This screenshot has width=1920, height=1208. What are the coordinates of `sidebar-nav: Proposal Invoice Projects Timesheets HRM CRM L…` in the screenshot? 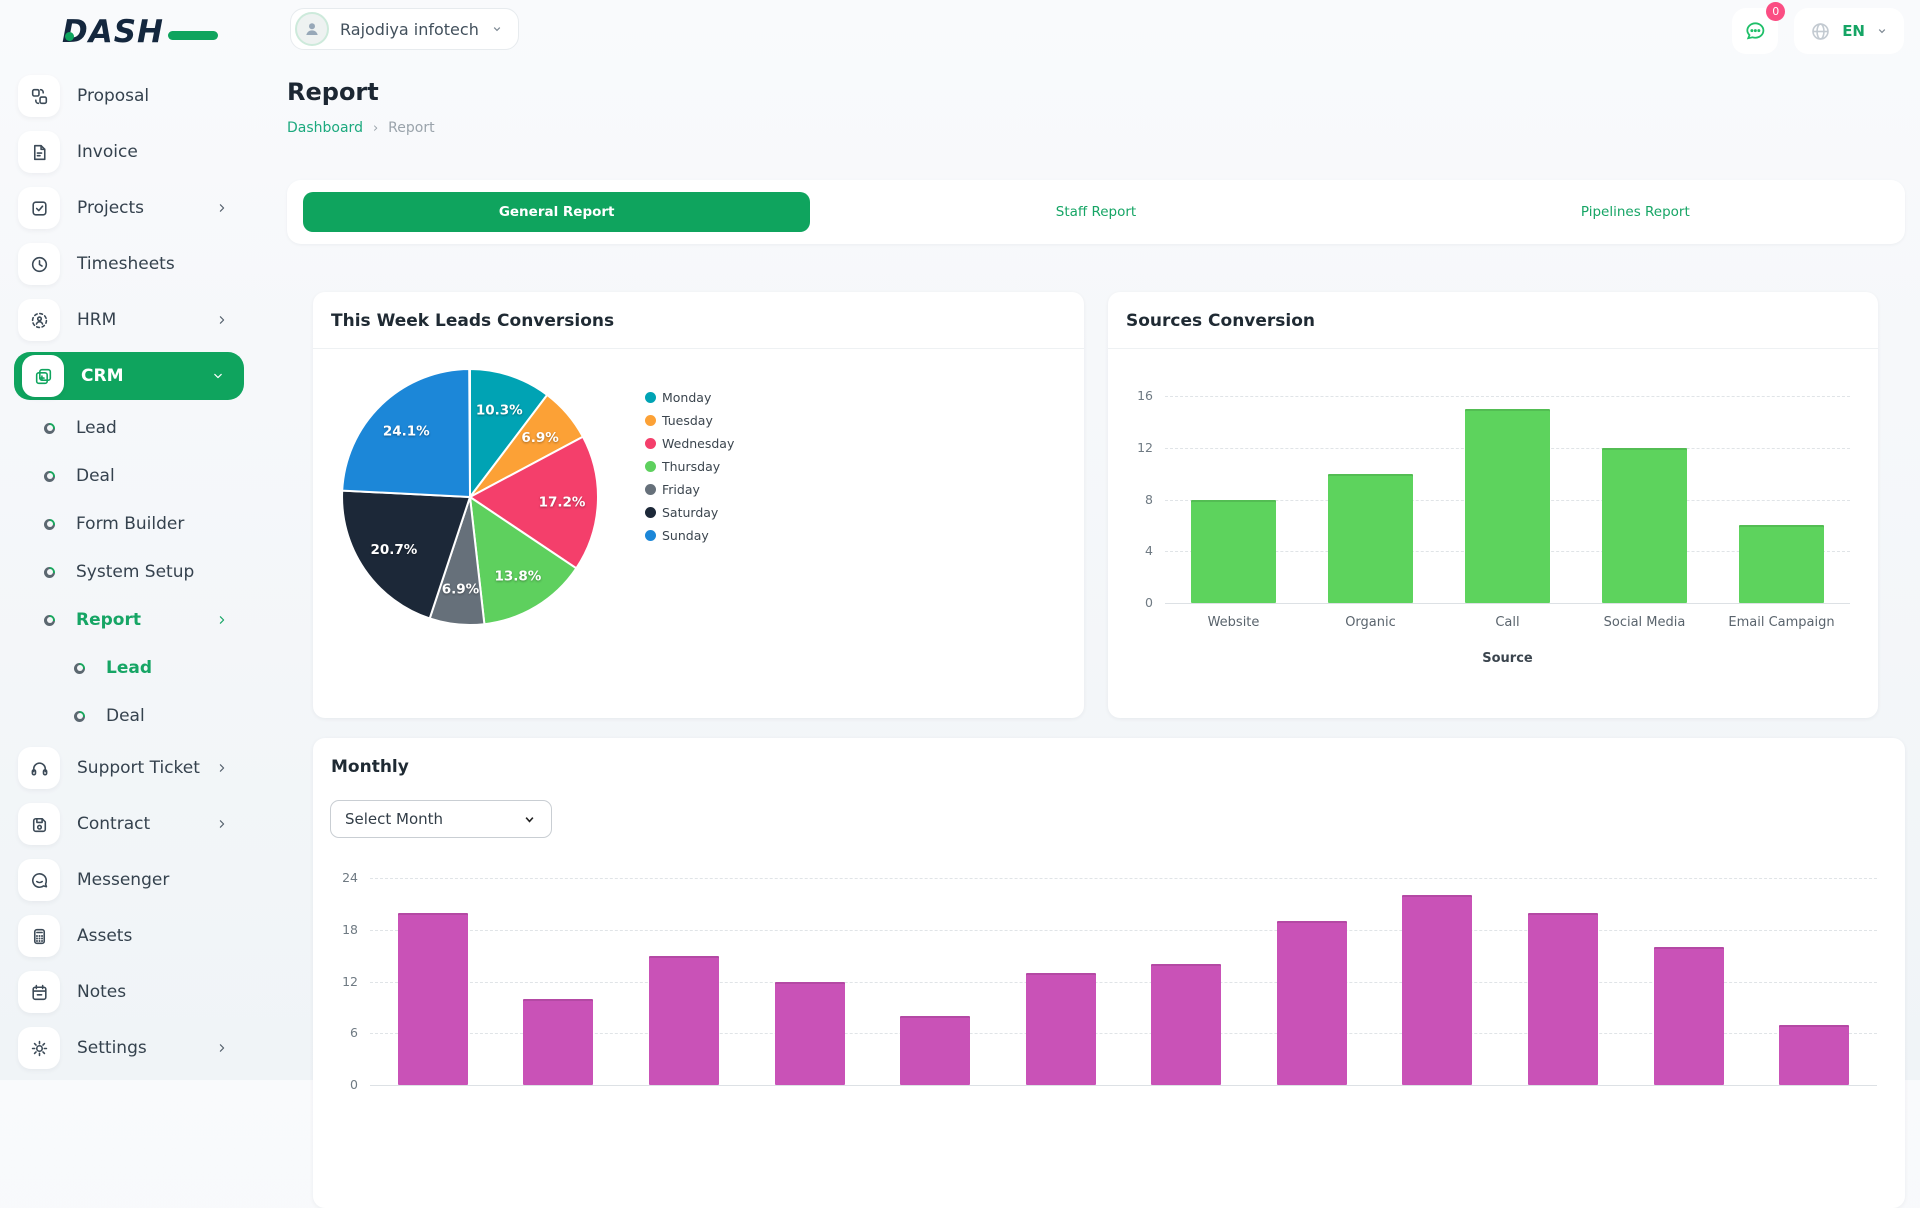 It's located at (137, 572).